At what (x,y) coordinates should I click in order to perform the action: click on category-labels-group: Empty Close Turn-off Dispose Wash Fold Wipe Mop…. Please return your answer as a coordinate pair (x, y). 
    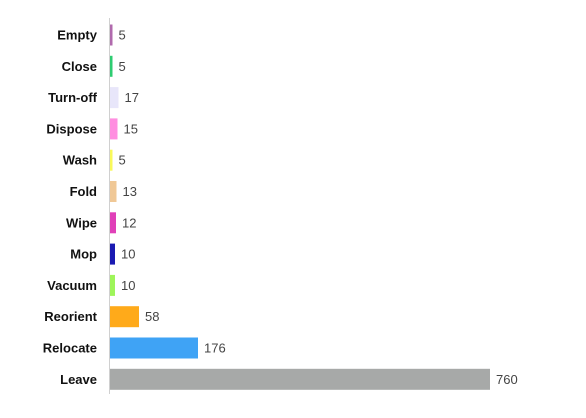
    Looking at the image, I should click on (70, 207).